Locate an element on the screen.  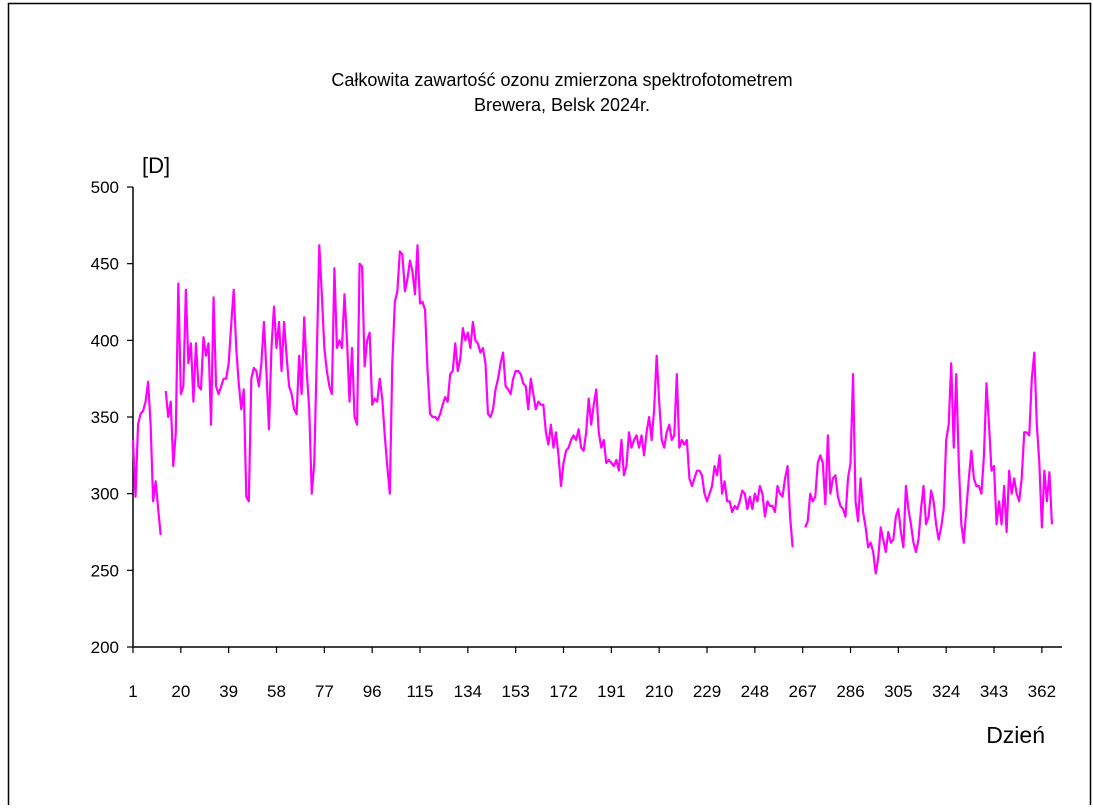
x-tick-label: 20 is located at coordinates (180, 691).